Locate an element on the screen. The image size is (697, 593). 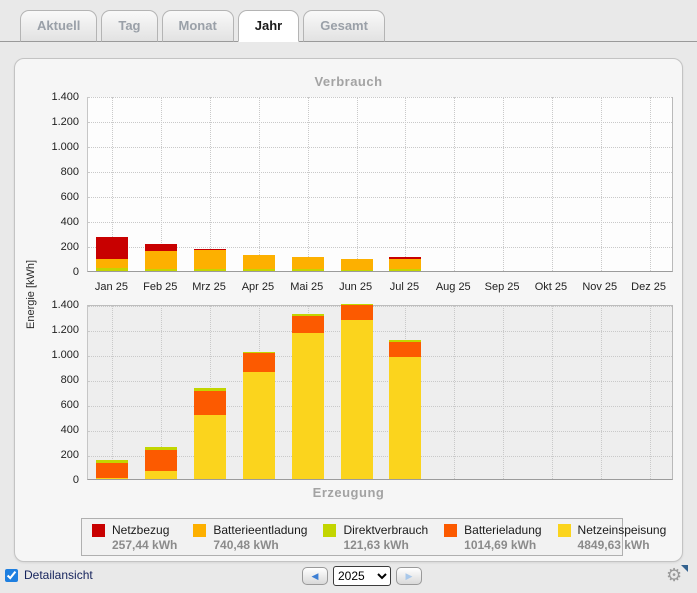
x-tick-label: Jul 25 is located at coordinates (404, 287).